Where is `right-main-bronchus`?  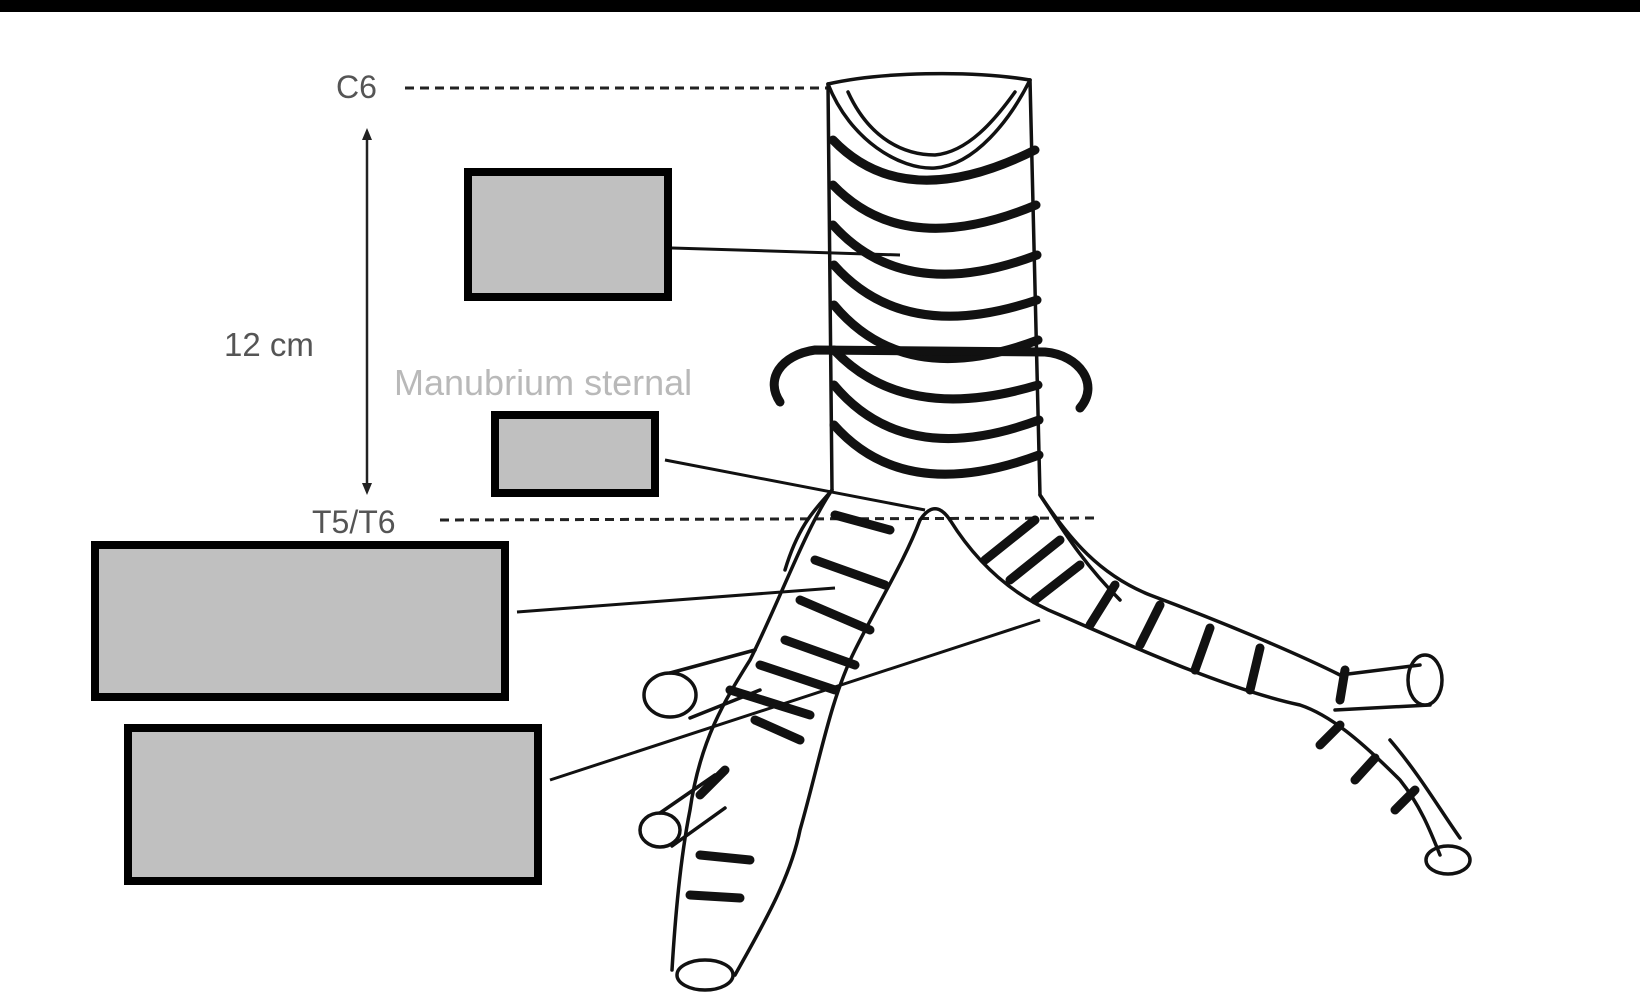
right-main-bronchus is located at coordinates (795, 740).